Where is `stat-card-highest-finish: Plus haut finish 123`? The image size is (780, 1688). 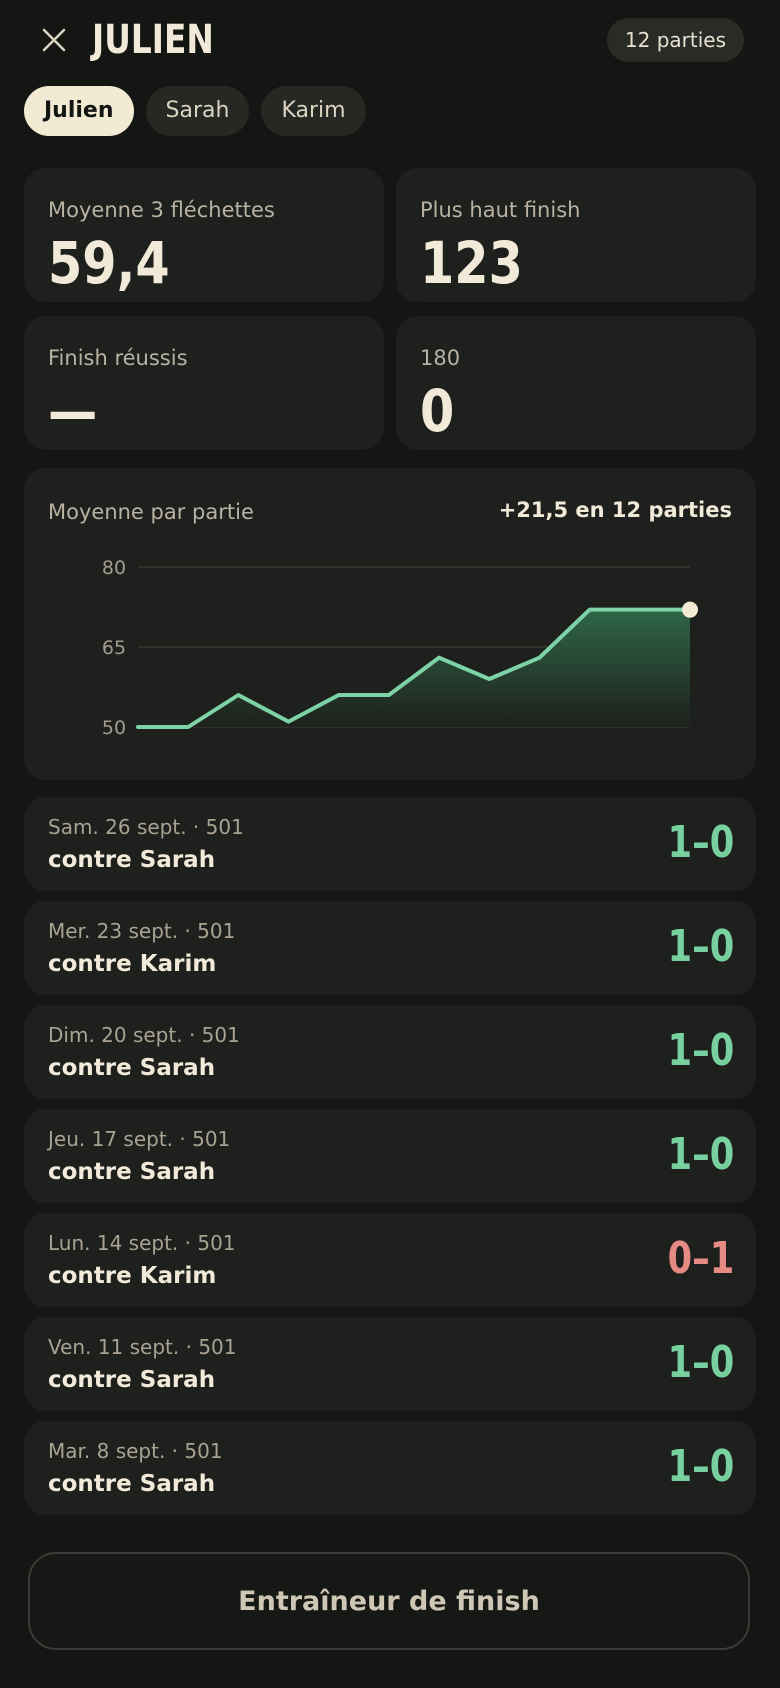 stat-card-highest-finish: Plus haut finish 123 is located at coordinates (576, 235).